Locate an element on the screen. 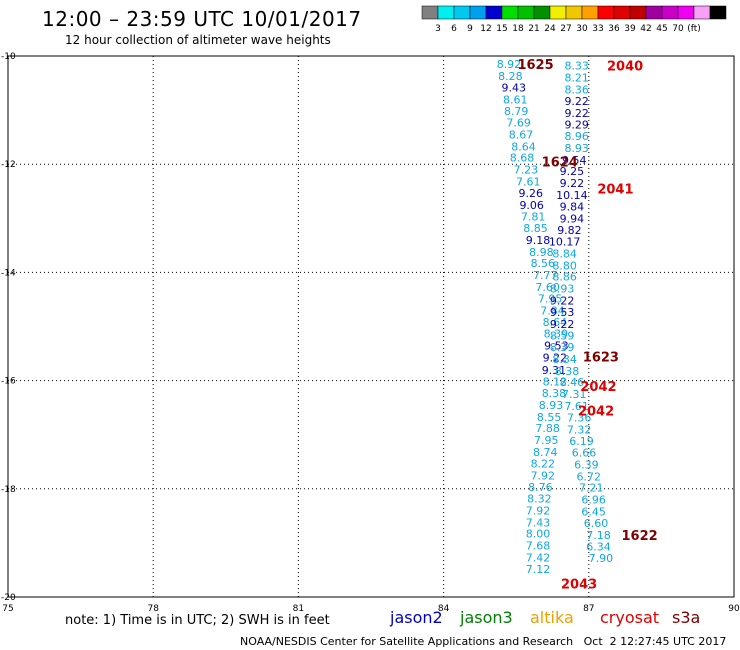  satellite-legend-s3a: s3a is located at coordinates (686, 617).